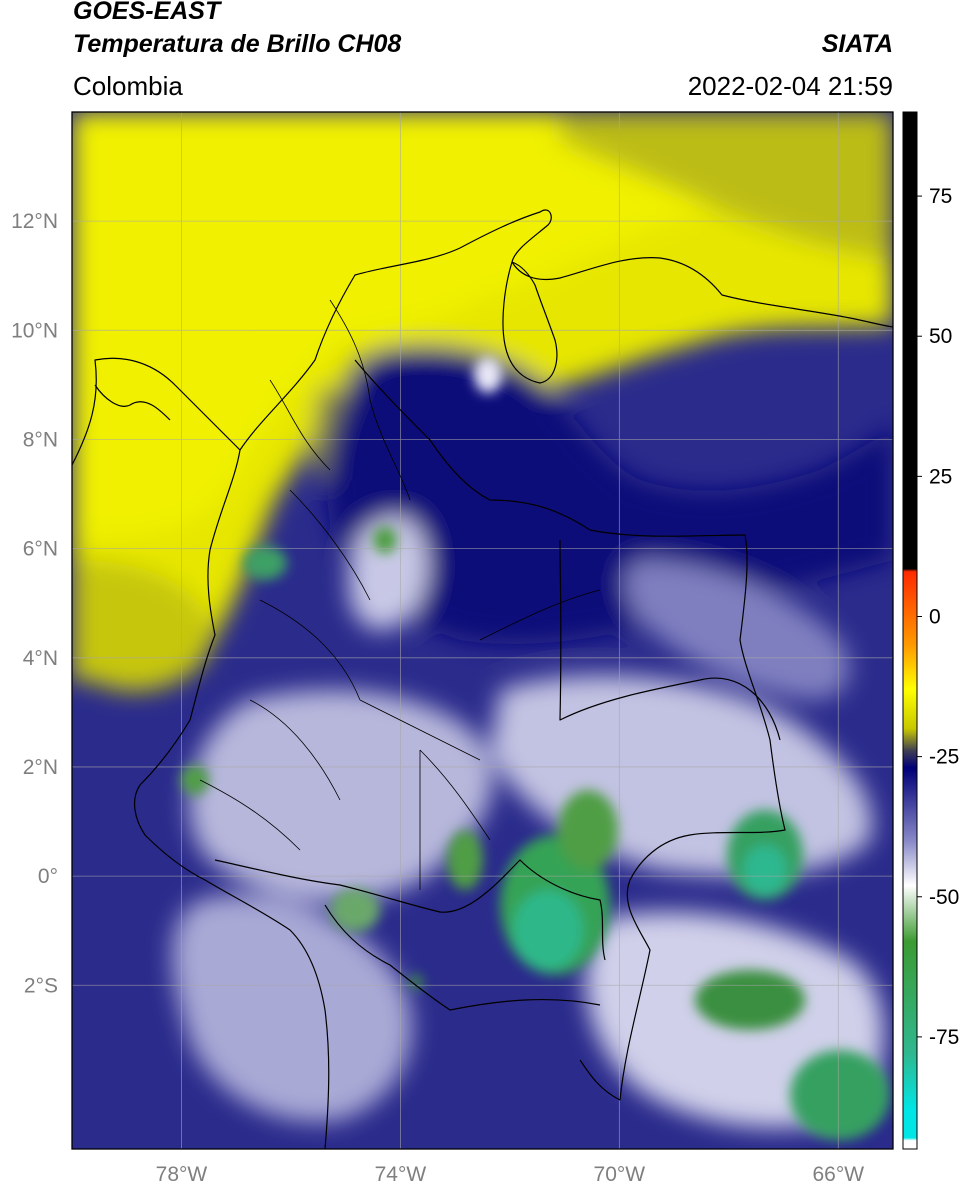 This screenshot has width=966, height=1190. What do you see at coordinates (34, 330) in the screenshot?
I see `lat-tick-label: 10°N` at bounding box center [34, 330].